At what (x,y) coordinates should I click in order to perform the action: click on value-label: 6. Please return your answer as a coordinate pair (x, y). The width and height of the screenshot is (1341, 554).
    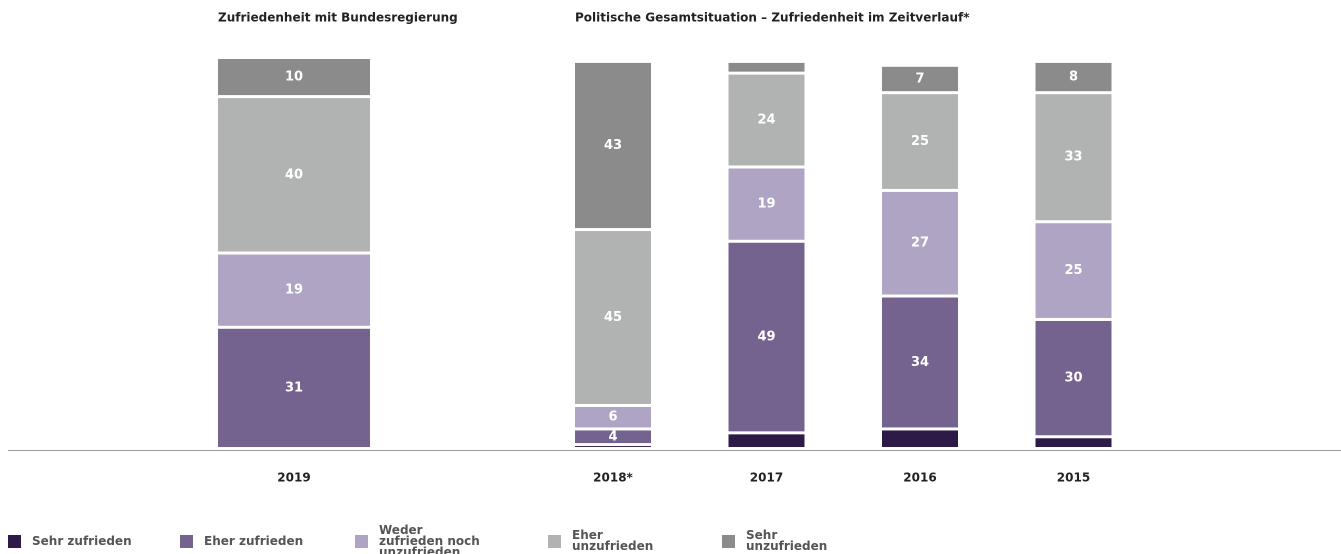
    Looking at the image, I should click on (612, 417).